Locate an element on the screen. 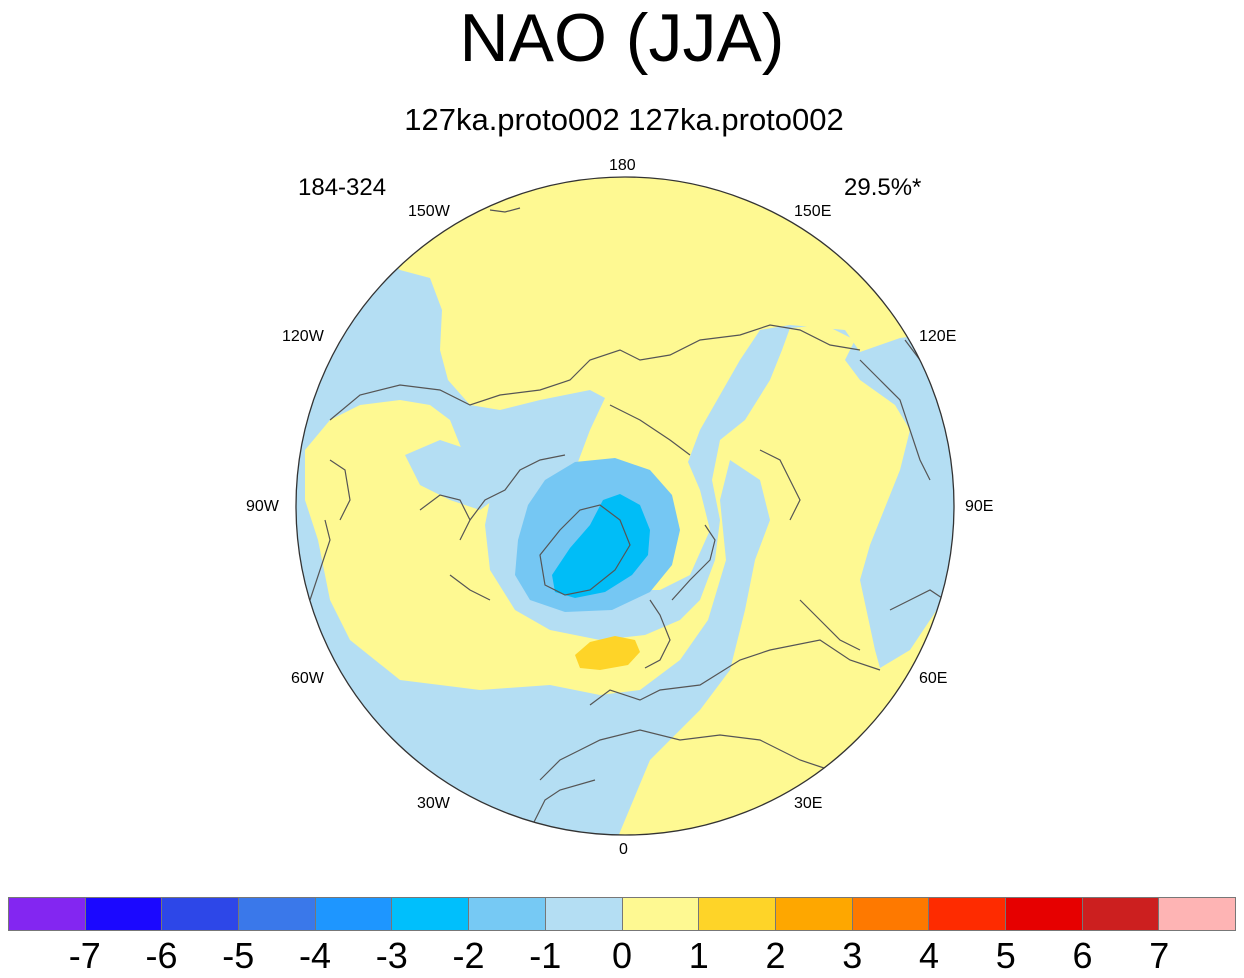 This screenshot has width=1244, height=978. colorbar-tick-label: 1 is located at coordinates (698, 955).